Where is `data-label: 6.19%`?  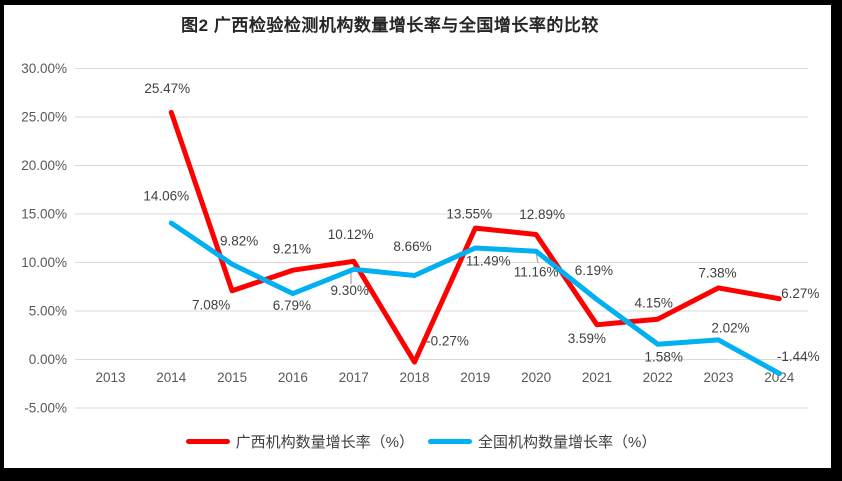 data-label: 6.19% is located at coordinates (594, 270).